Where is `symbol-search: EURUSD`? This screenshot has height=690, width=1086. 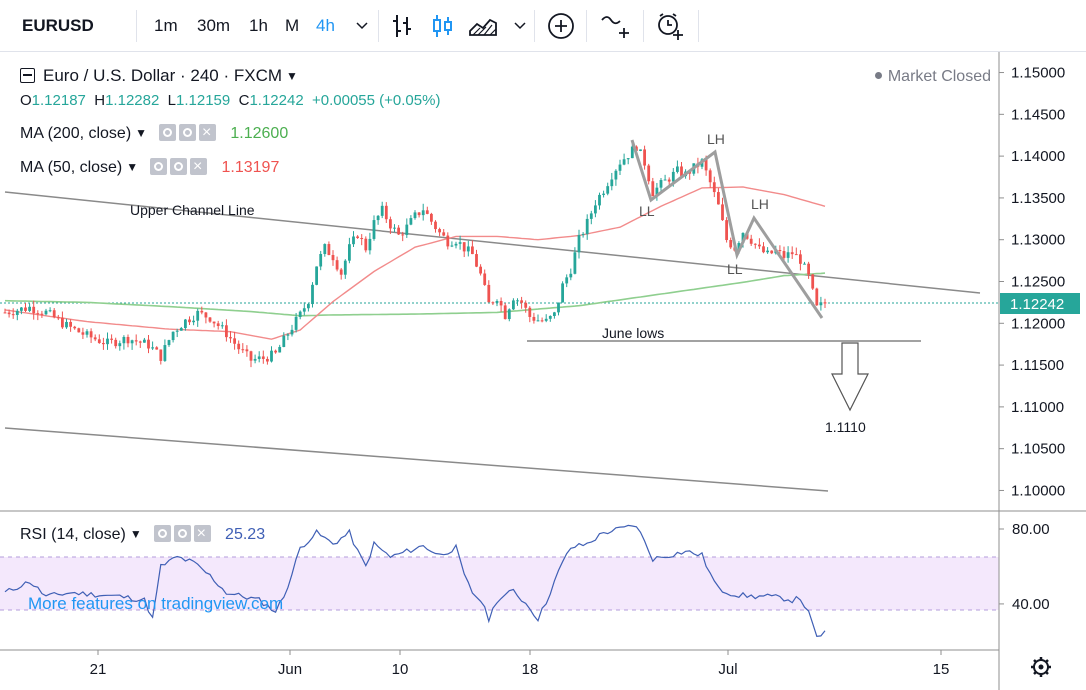 symbol-search: EURUSD is located at coordinates (58, 25).